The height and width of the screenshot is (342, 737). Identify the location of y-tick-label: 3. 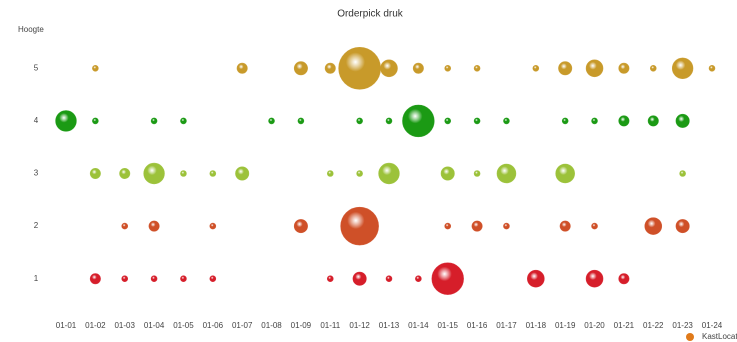
(36, 173).